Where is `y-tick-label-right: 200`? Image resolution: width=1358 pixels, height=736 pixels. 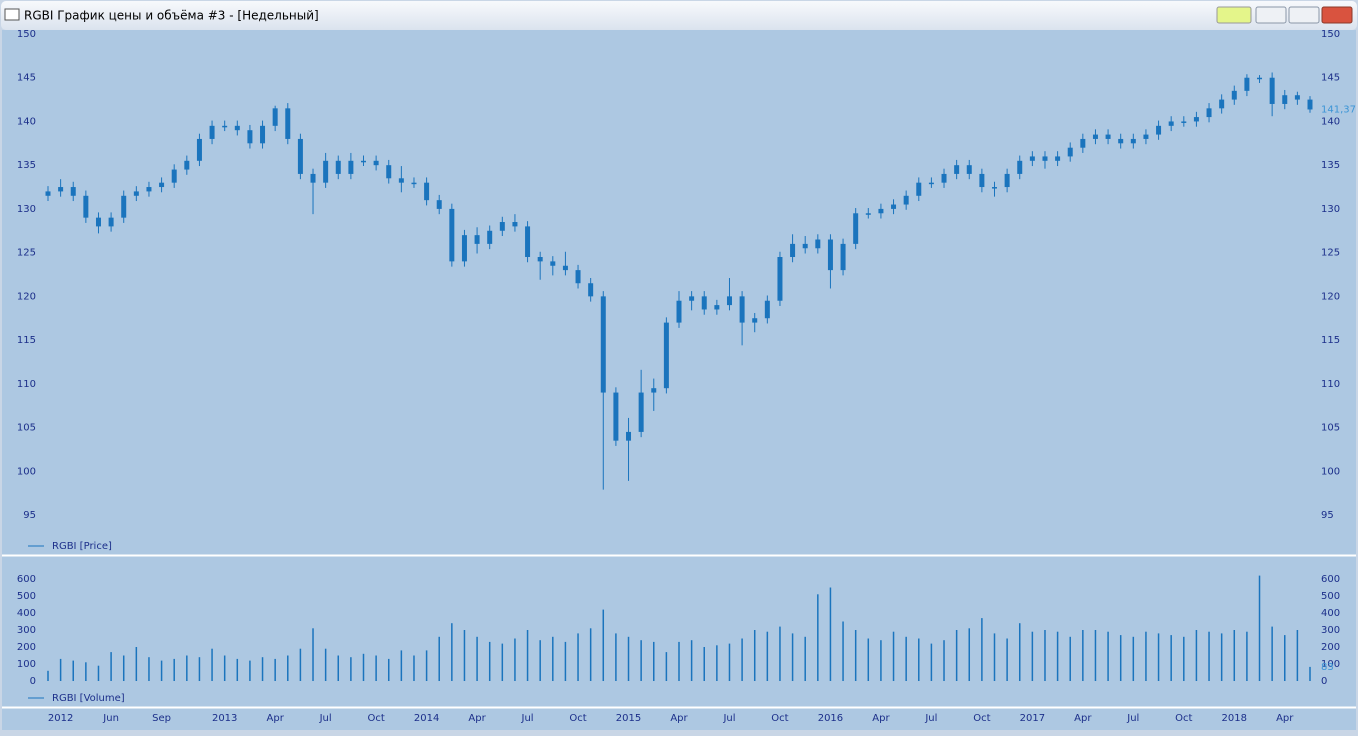
y-tick-label-right: 200 is located at coordinates (1330, 647).